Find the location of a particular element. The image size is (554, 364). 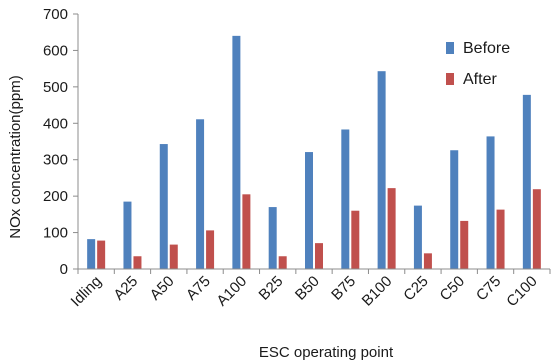

bar-after-a100 is located at coordinates (246, 231).